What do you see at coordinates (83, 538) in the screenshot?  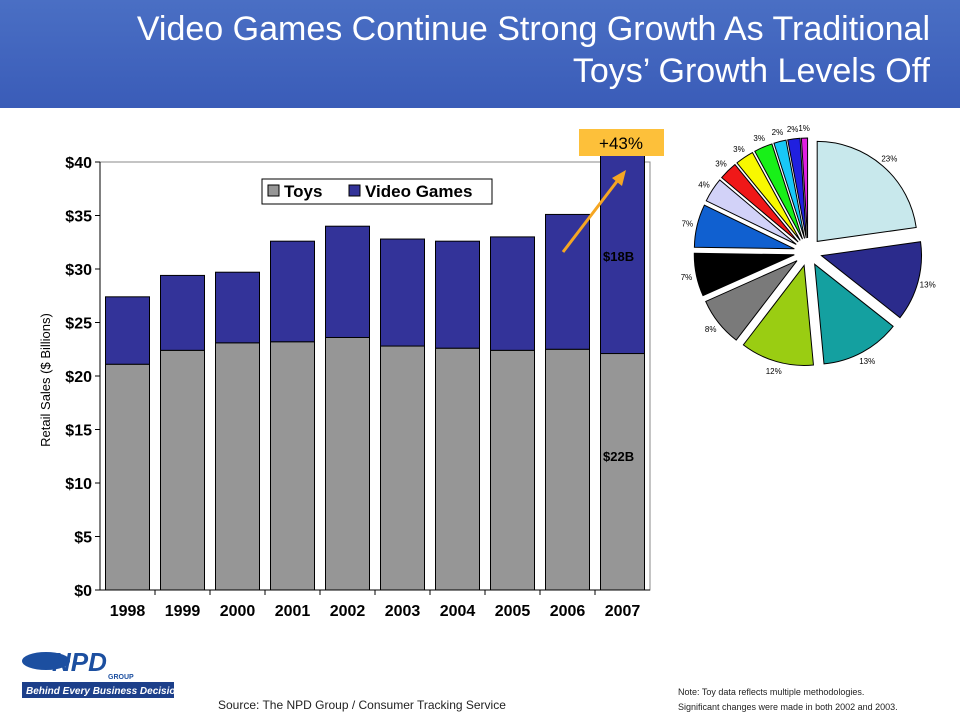 I see `y-tick-label: $5` at bounding box center [83, 538].